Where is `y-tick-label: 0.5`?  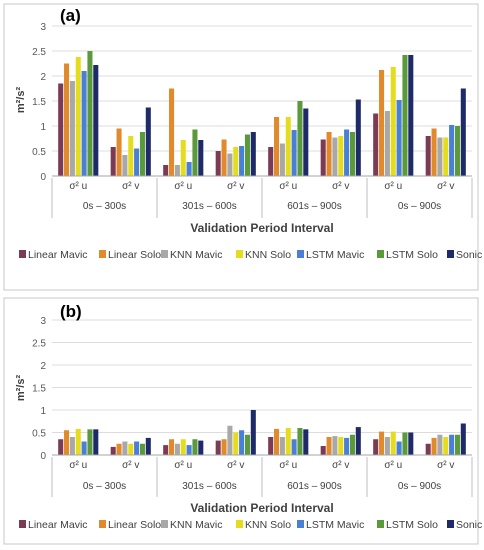
y-tick-label: 0.5 is located at coordinates (39, 434).